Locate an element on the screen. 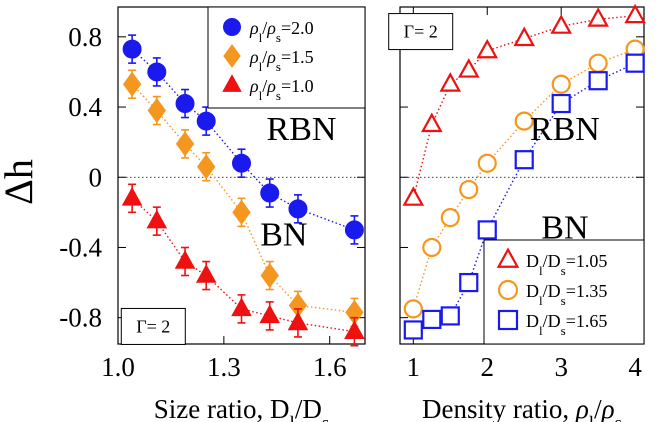 Image resolution: width=657 pixels, height=422 pixels. legend: Dl/Ds=1.05 Dl/Ds=1.35 Dl/Ds=1.65 is located at coordinates (564, 292).